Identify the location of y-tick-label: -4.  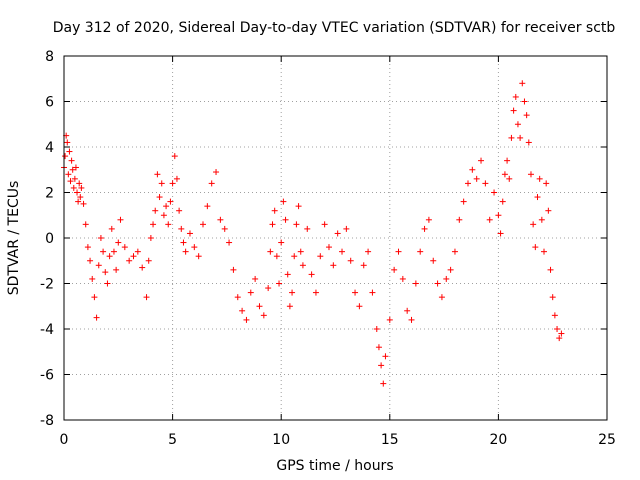
(47, 330).